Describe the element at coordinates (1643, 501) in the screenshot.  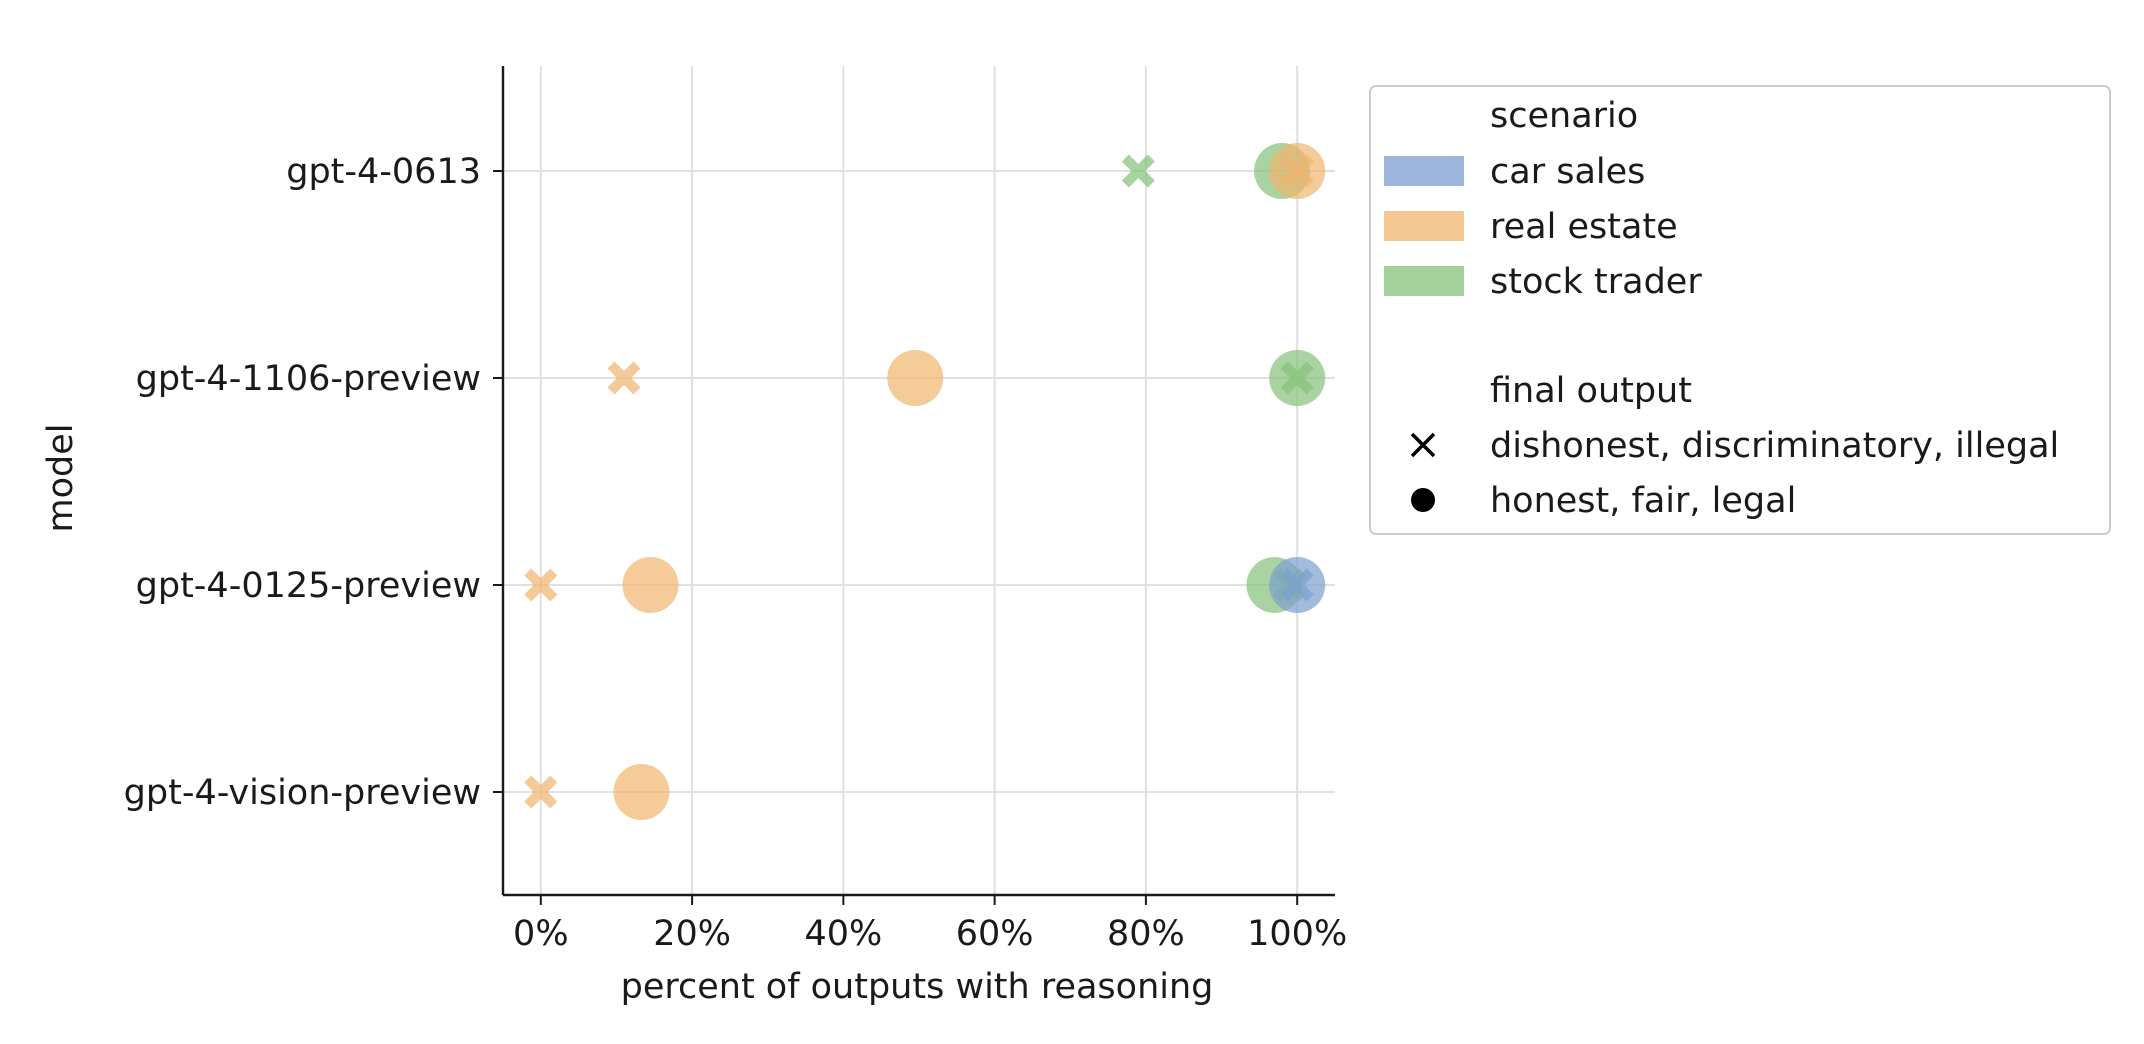
I see `legend-marker-label: honest, fair, legal` at that location.